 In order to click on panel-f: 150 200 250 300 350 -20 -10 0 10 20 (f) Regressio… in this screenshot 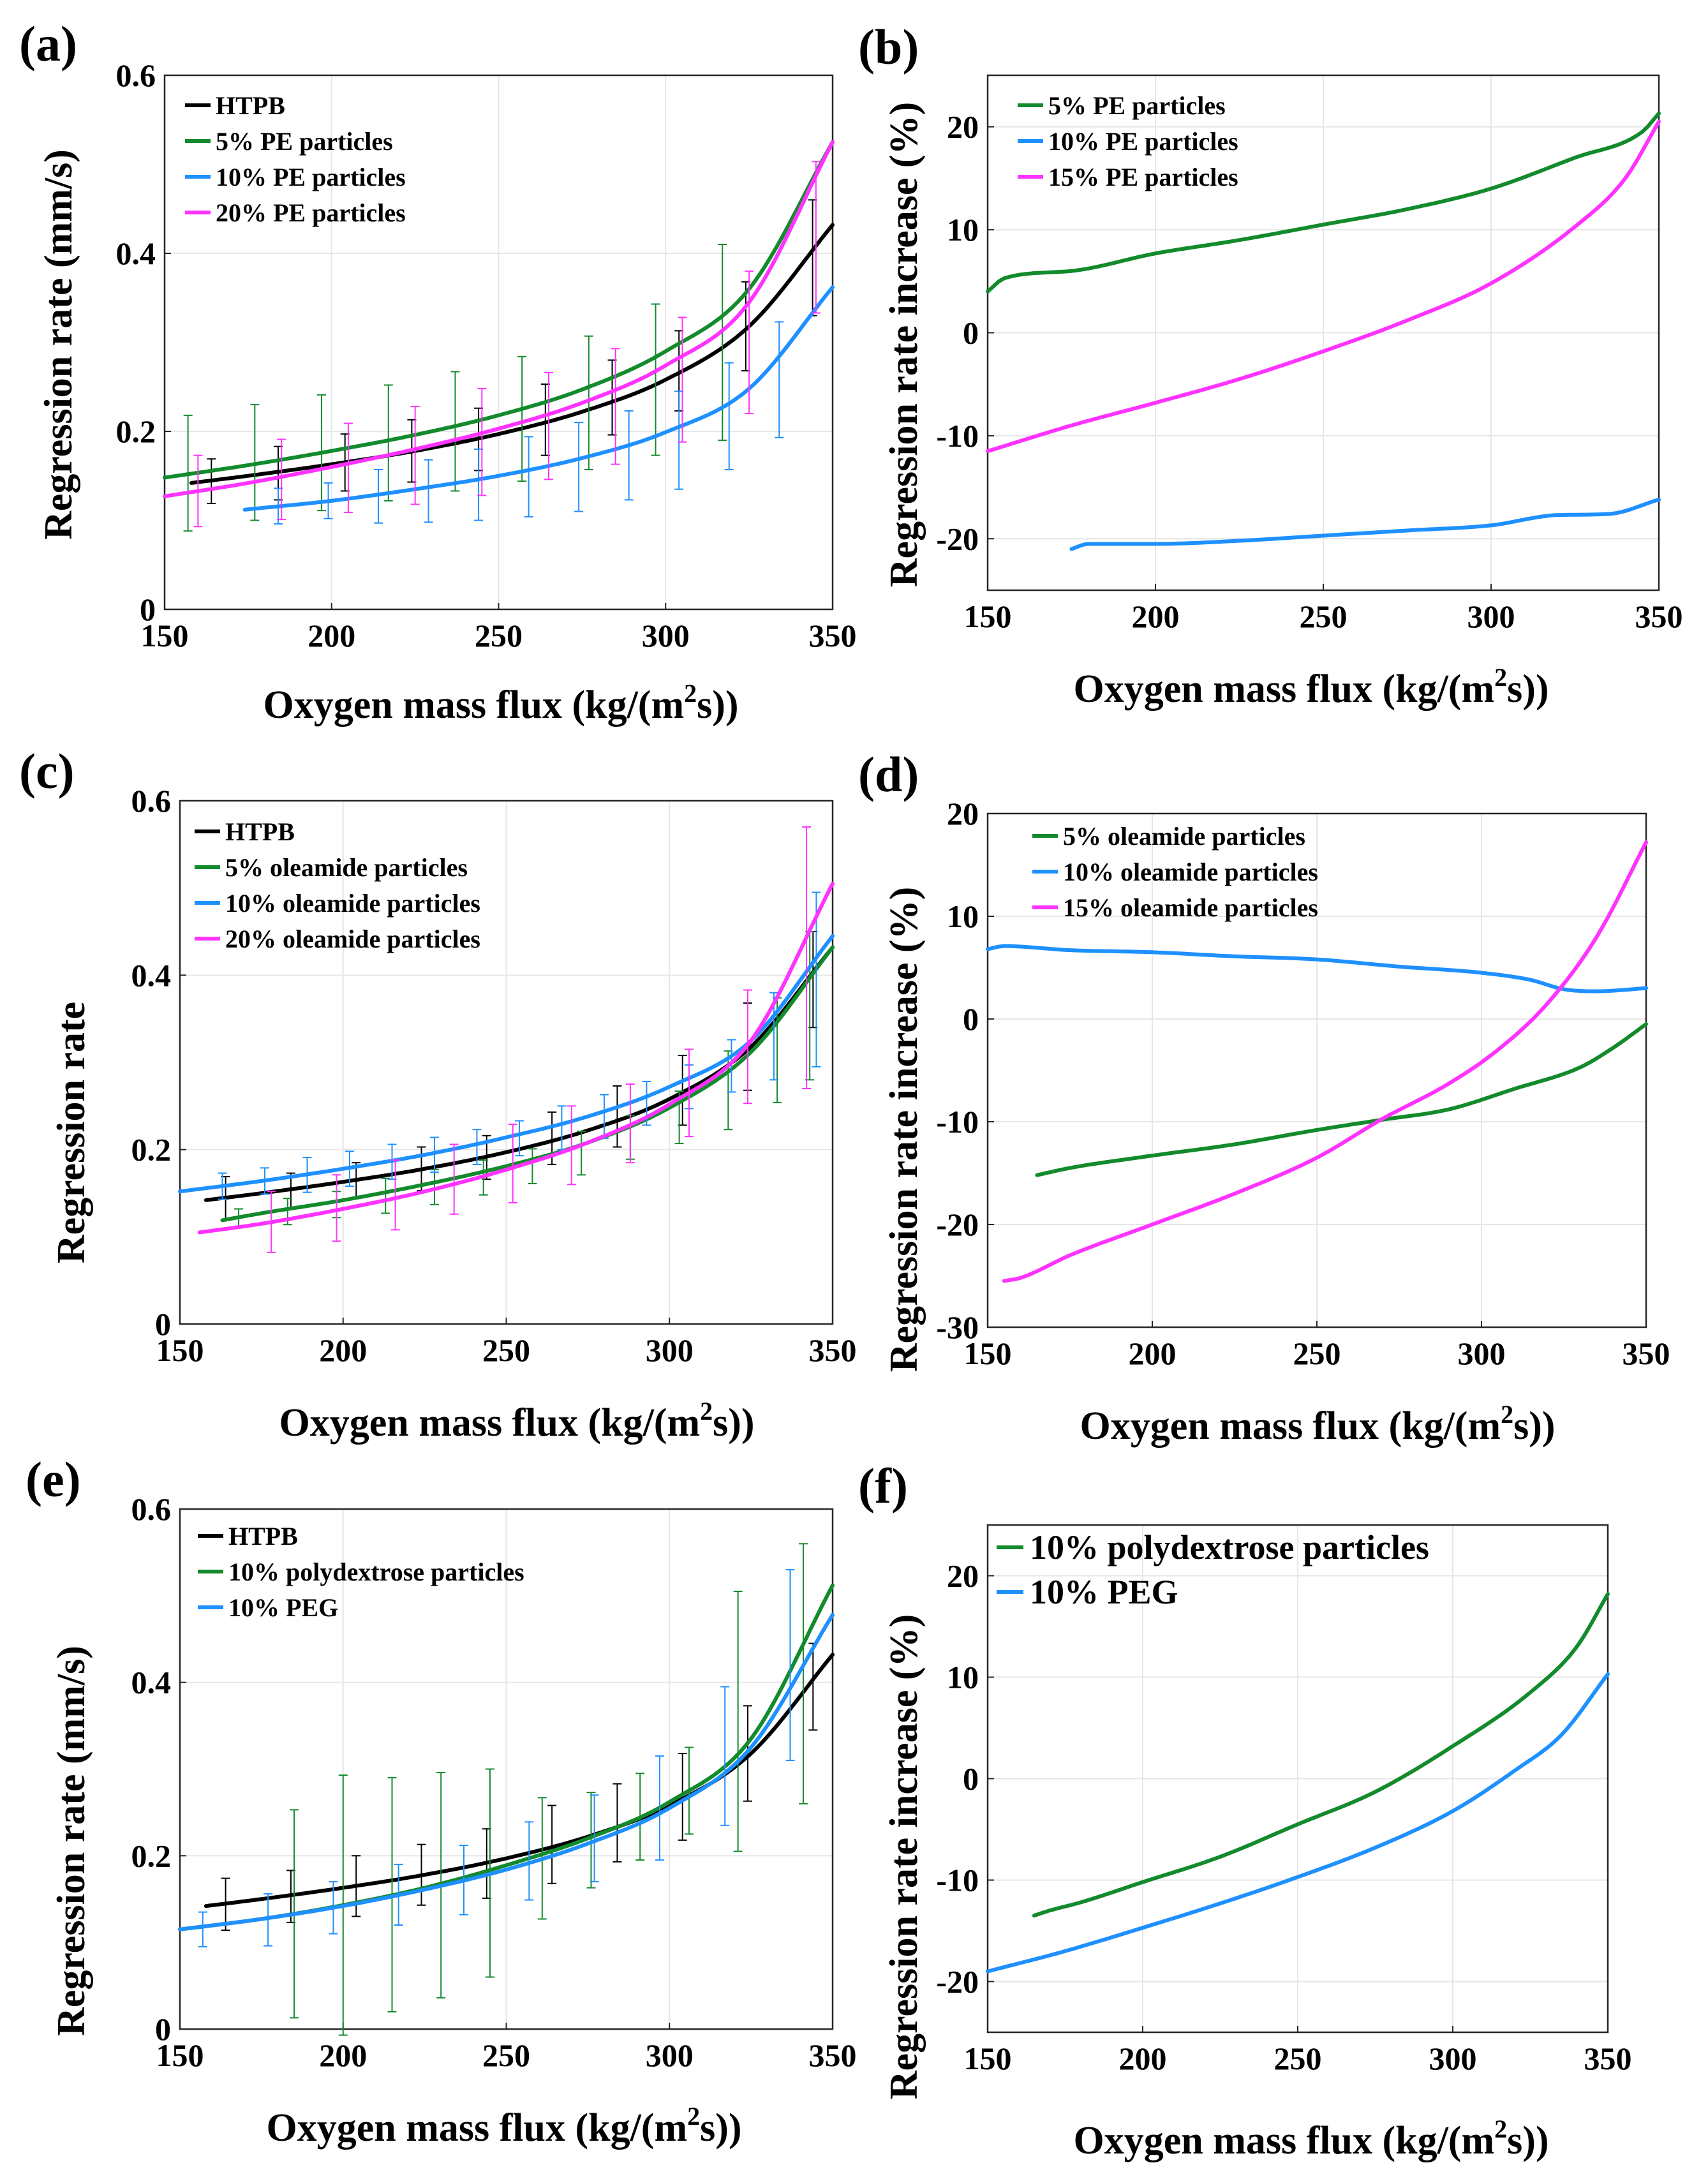, I will do `click(1245, 1810)`.